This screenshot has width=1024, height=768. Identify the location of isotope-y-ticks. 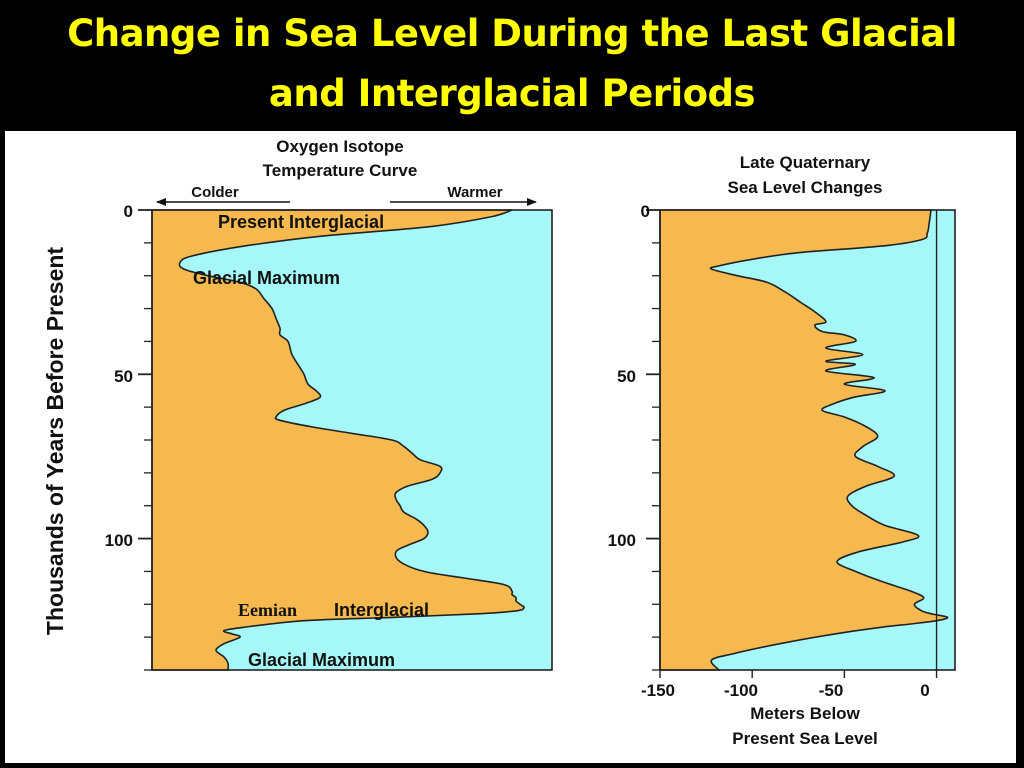
(145, 440).